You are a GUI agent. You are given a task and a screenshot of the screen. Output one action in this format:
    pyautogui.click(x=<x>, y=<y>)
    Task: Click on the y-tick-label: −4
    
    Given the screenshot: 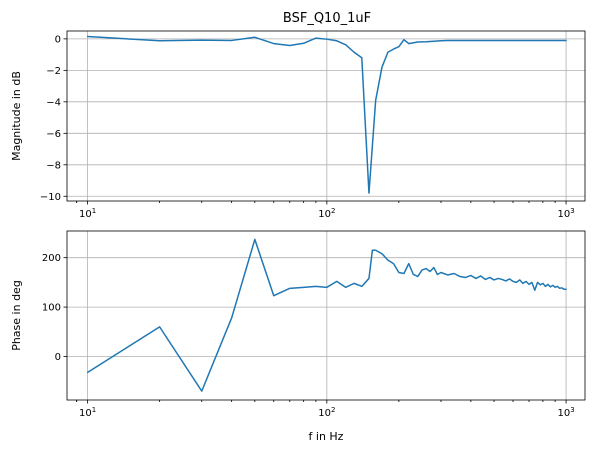 What is the action you would take?
    pyautogui.click(x=53, y=102)
    